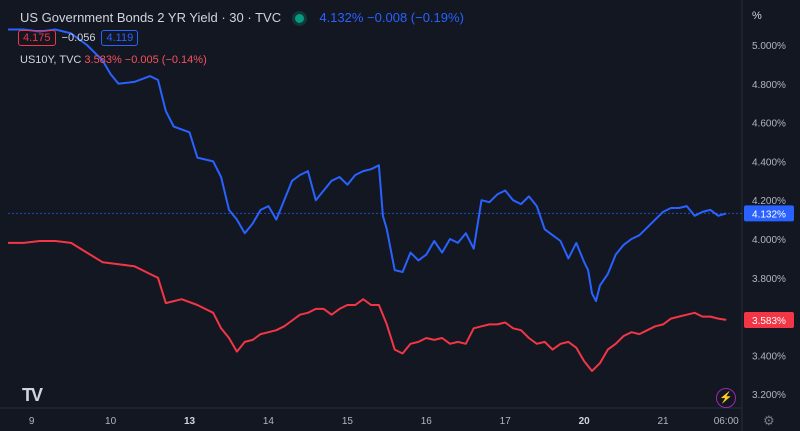 Image resolution: width=800 pixels, height=431 pixels. Describe the element at coordinates (769, 266) in the screenshot. I see `last-value-labels: 4.132% 3.583%` at that location.